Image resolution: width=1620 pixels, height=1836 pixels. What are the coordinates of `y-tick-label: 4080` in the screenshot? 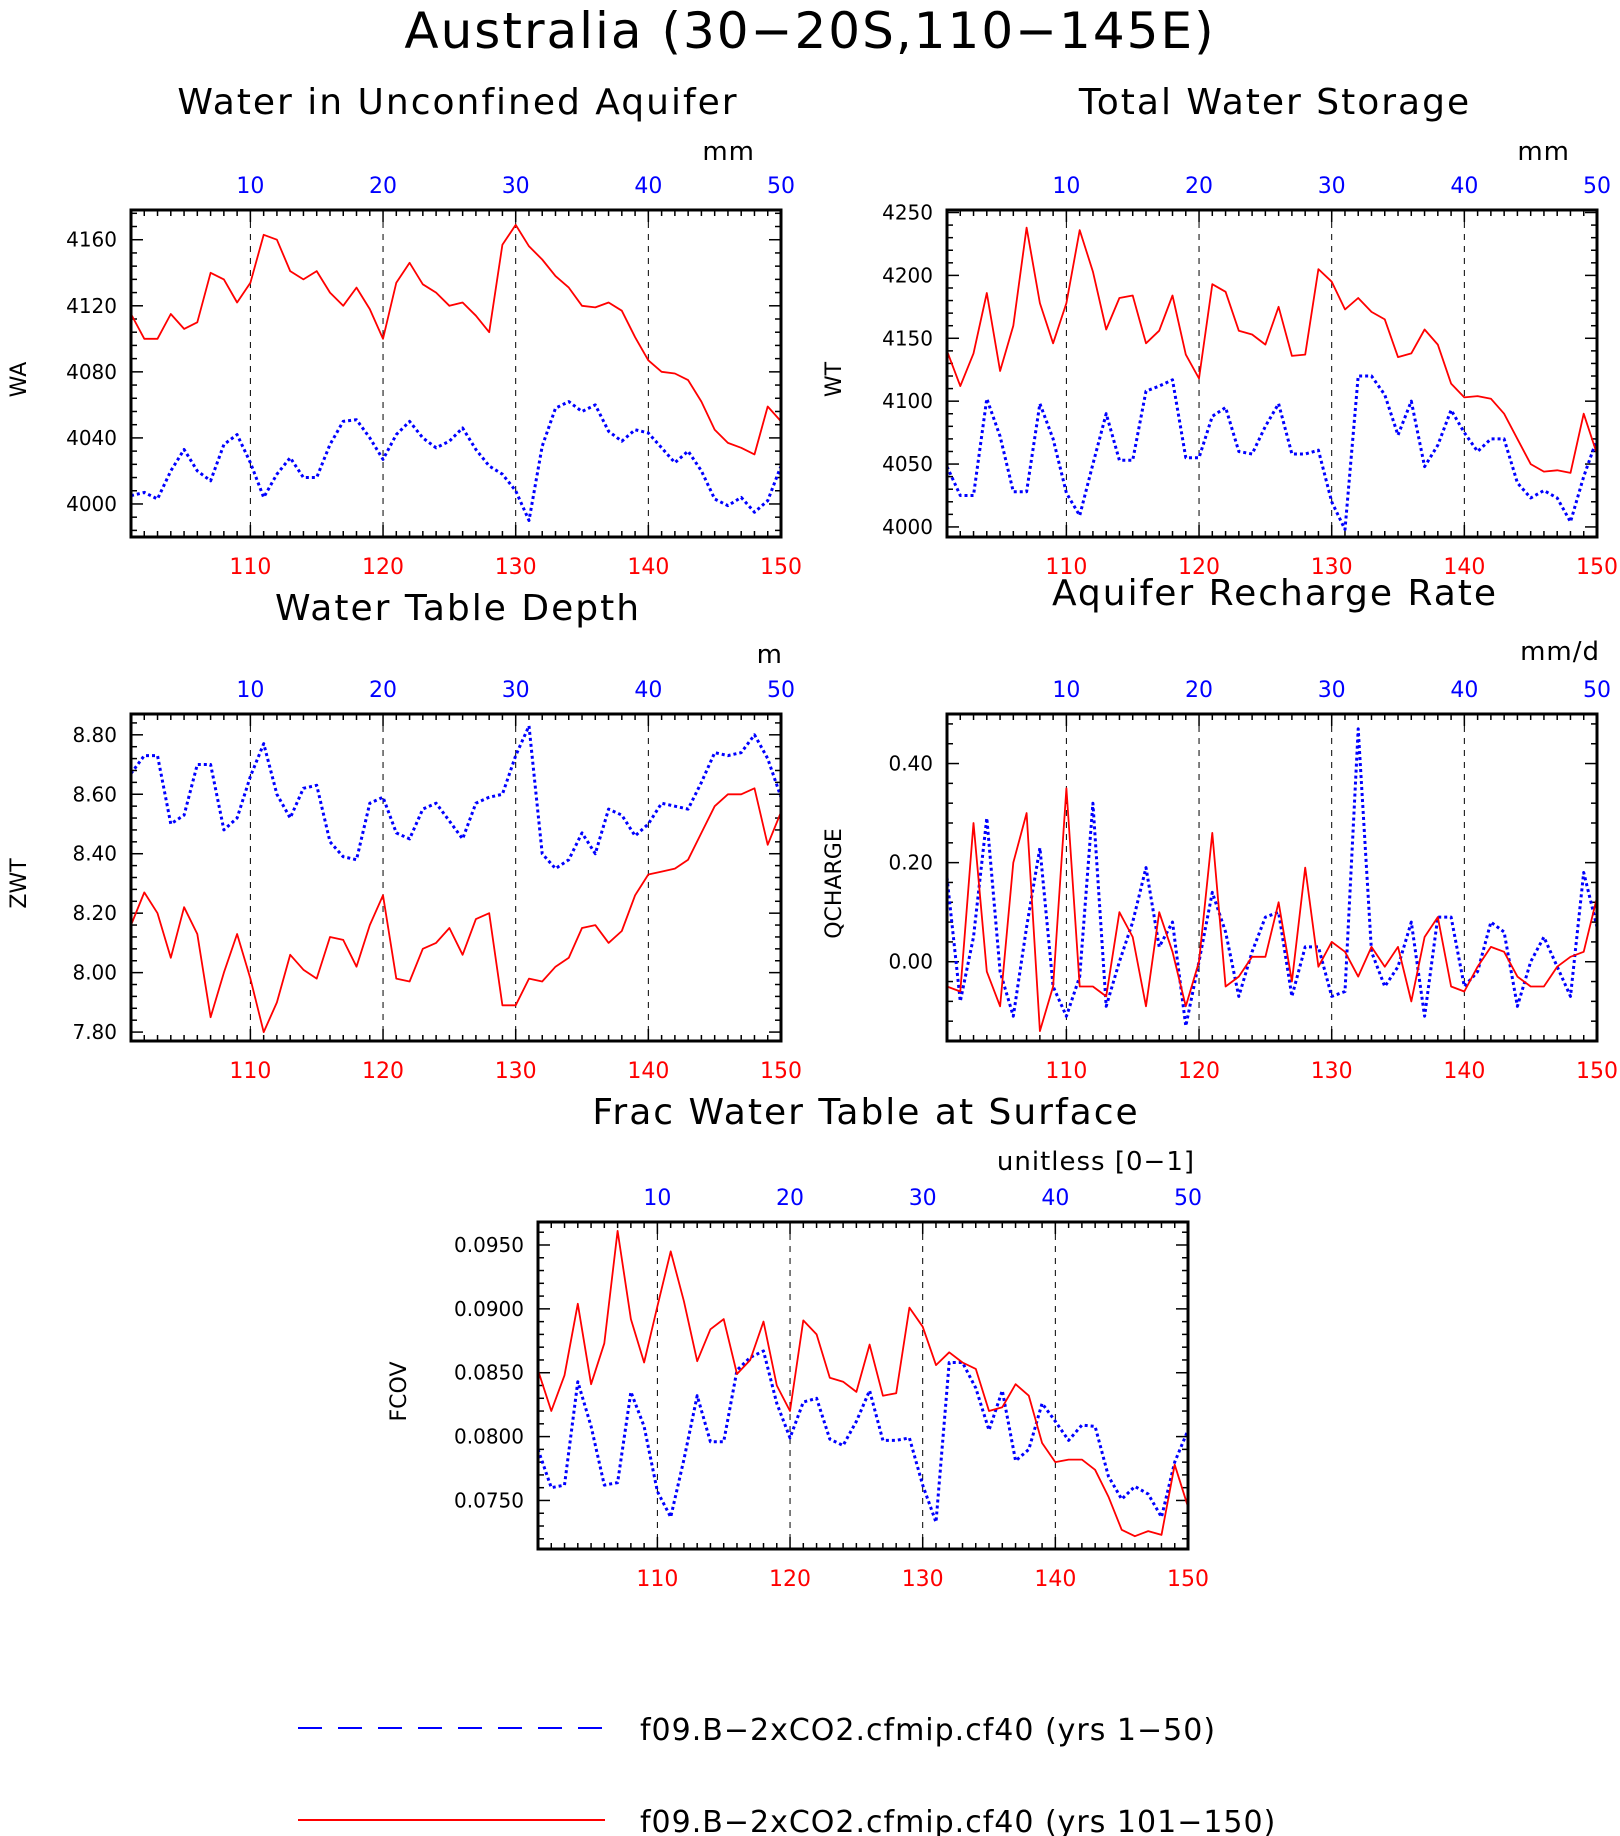 It's located at (91, 372).